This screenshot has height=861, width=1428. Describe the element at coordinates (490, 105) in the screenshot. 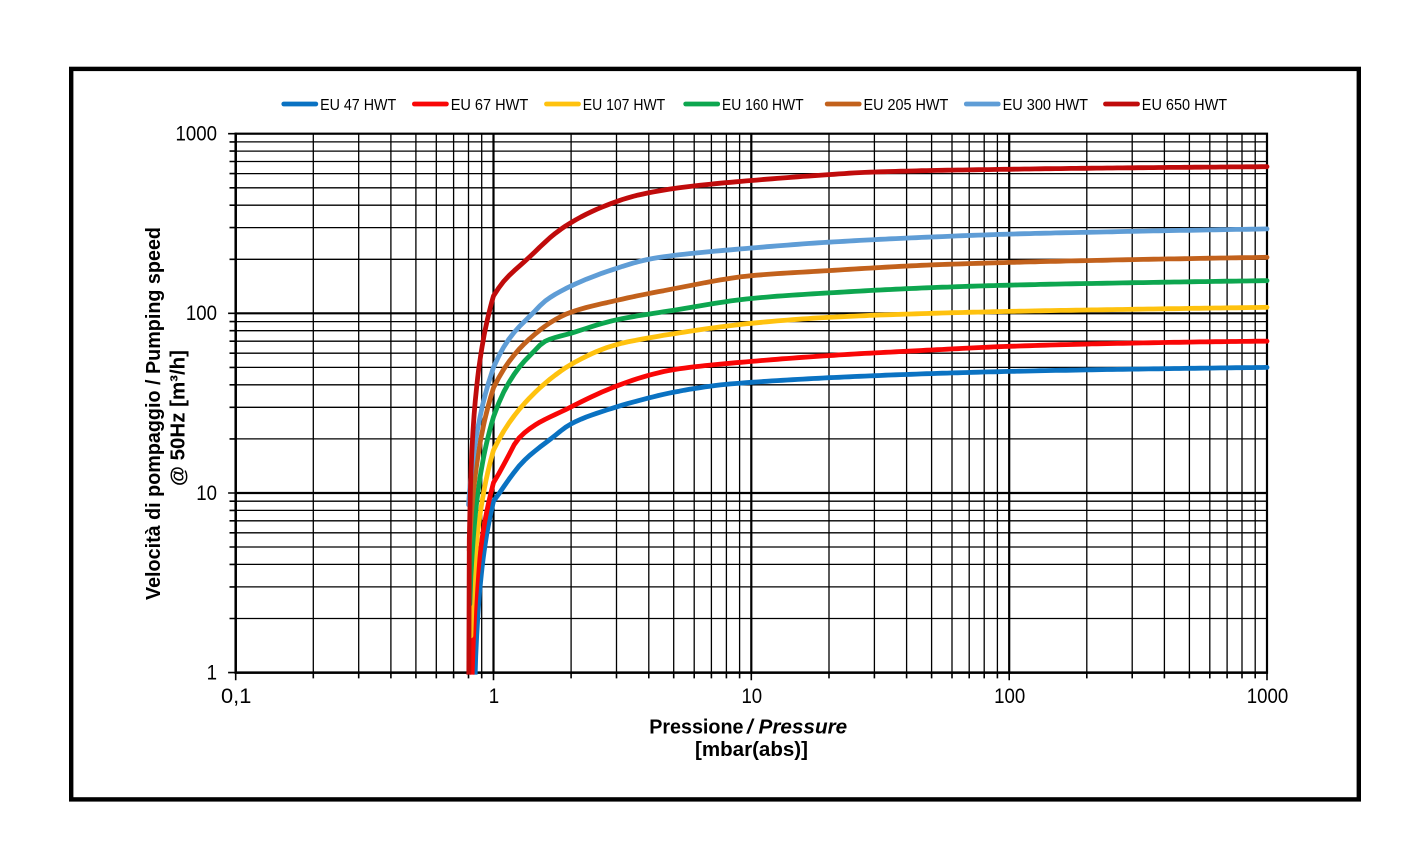

I see `svg-text: EU 67 HWT` at that location.